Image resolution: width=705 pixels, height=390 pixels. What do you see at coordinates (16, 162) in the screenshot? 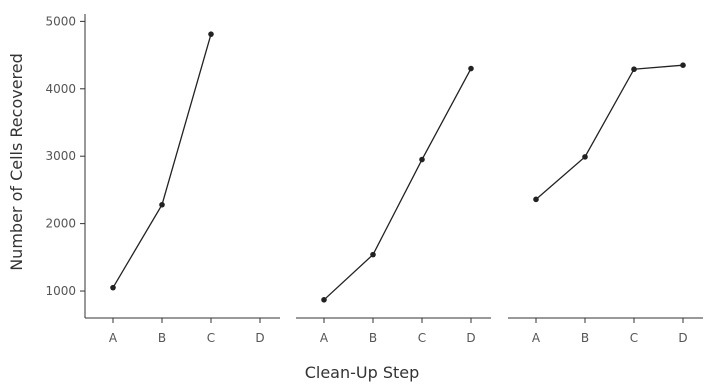
I see `y-axis-title: Number of Cells Recovered` at bounding box center [16, 162].